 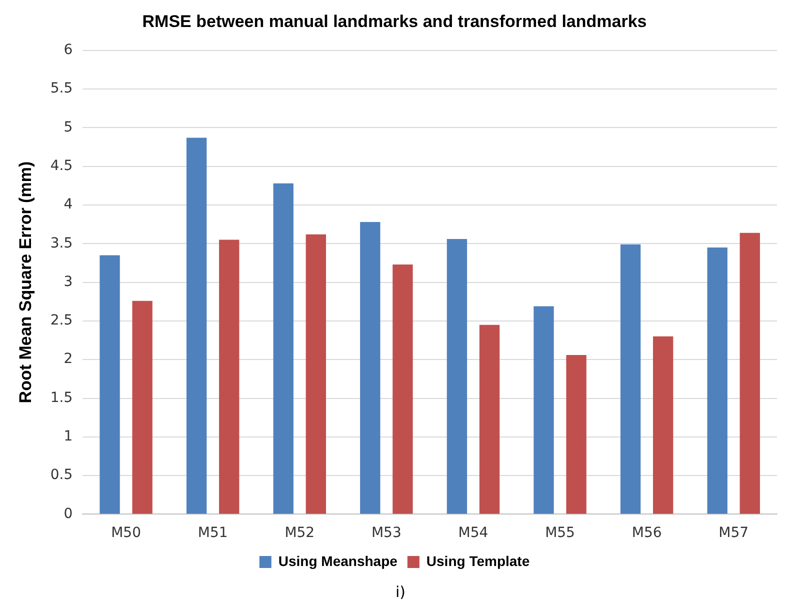 What do you see at coordinates (733, 533) in the screenshot?
I see `x-tick-label: M57` at bounding box center [733, 533].